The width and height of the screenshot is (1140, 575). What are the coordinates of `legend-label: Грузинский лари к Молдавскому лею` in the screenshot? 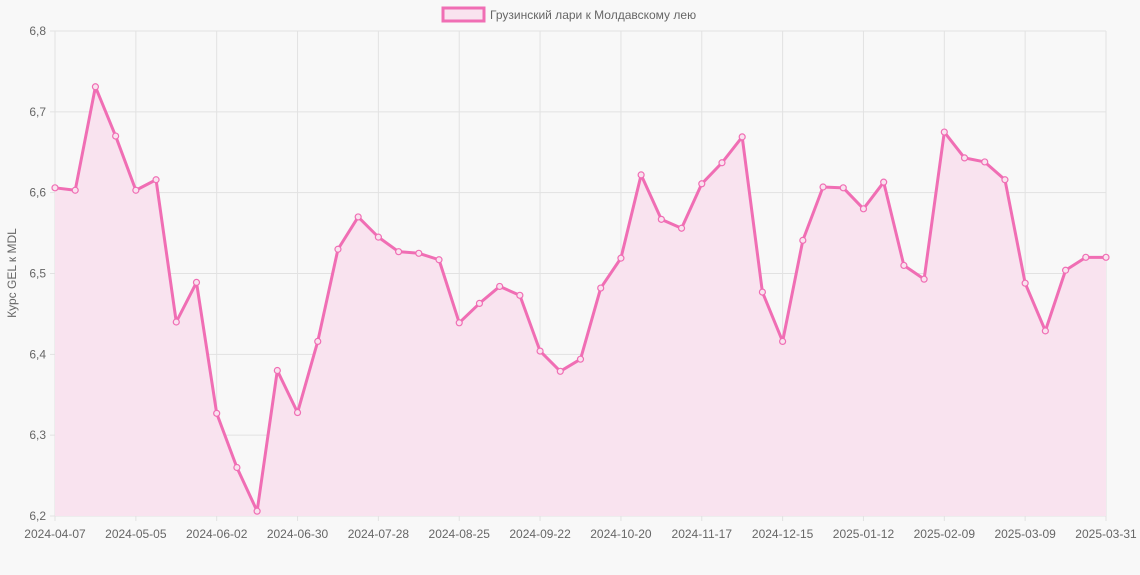 It's located at (593, 15).